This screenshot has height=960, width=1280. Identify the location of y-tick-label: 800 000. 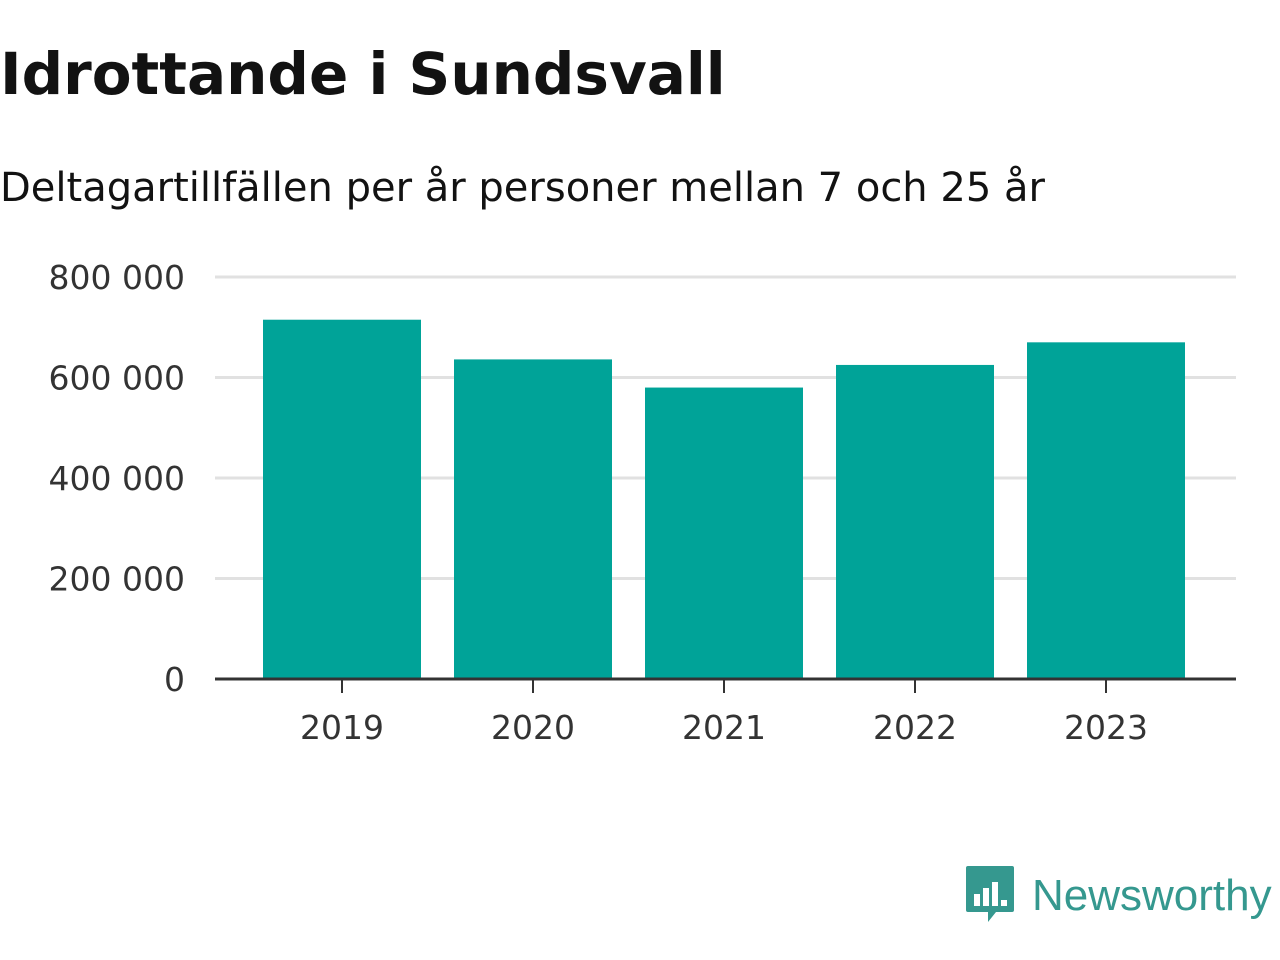
(117, 277).